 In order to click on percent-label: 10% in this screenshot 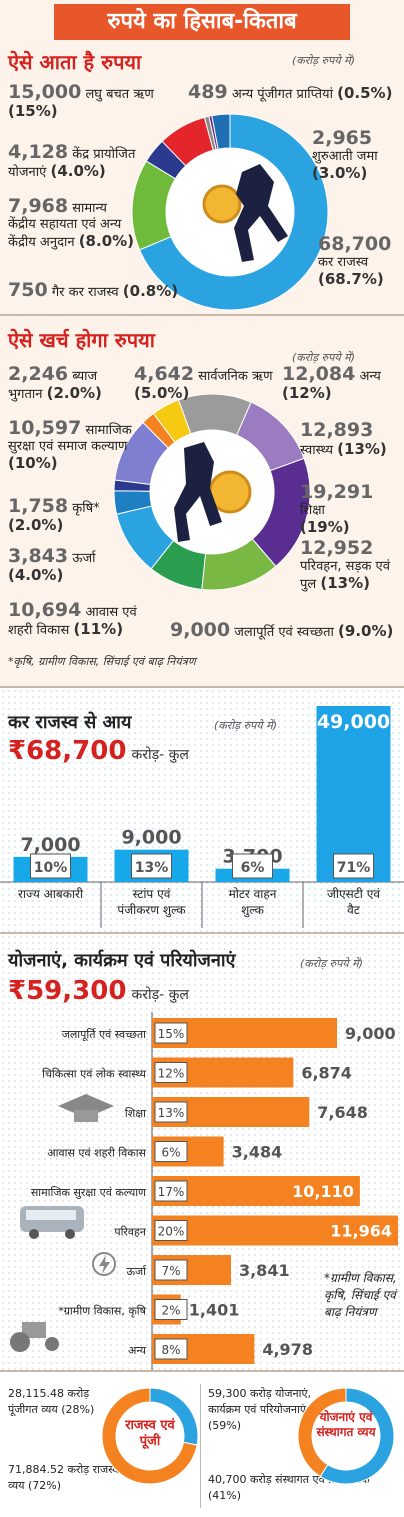, I will do `click(51, 868)`.